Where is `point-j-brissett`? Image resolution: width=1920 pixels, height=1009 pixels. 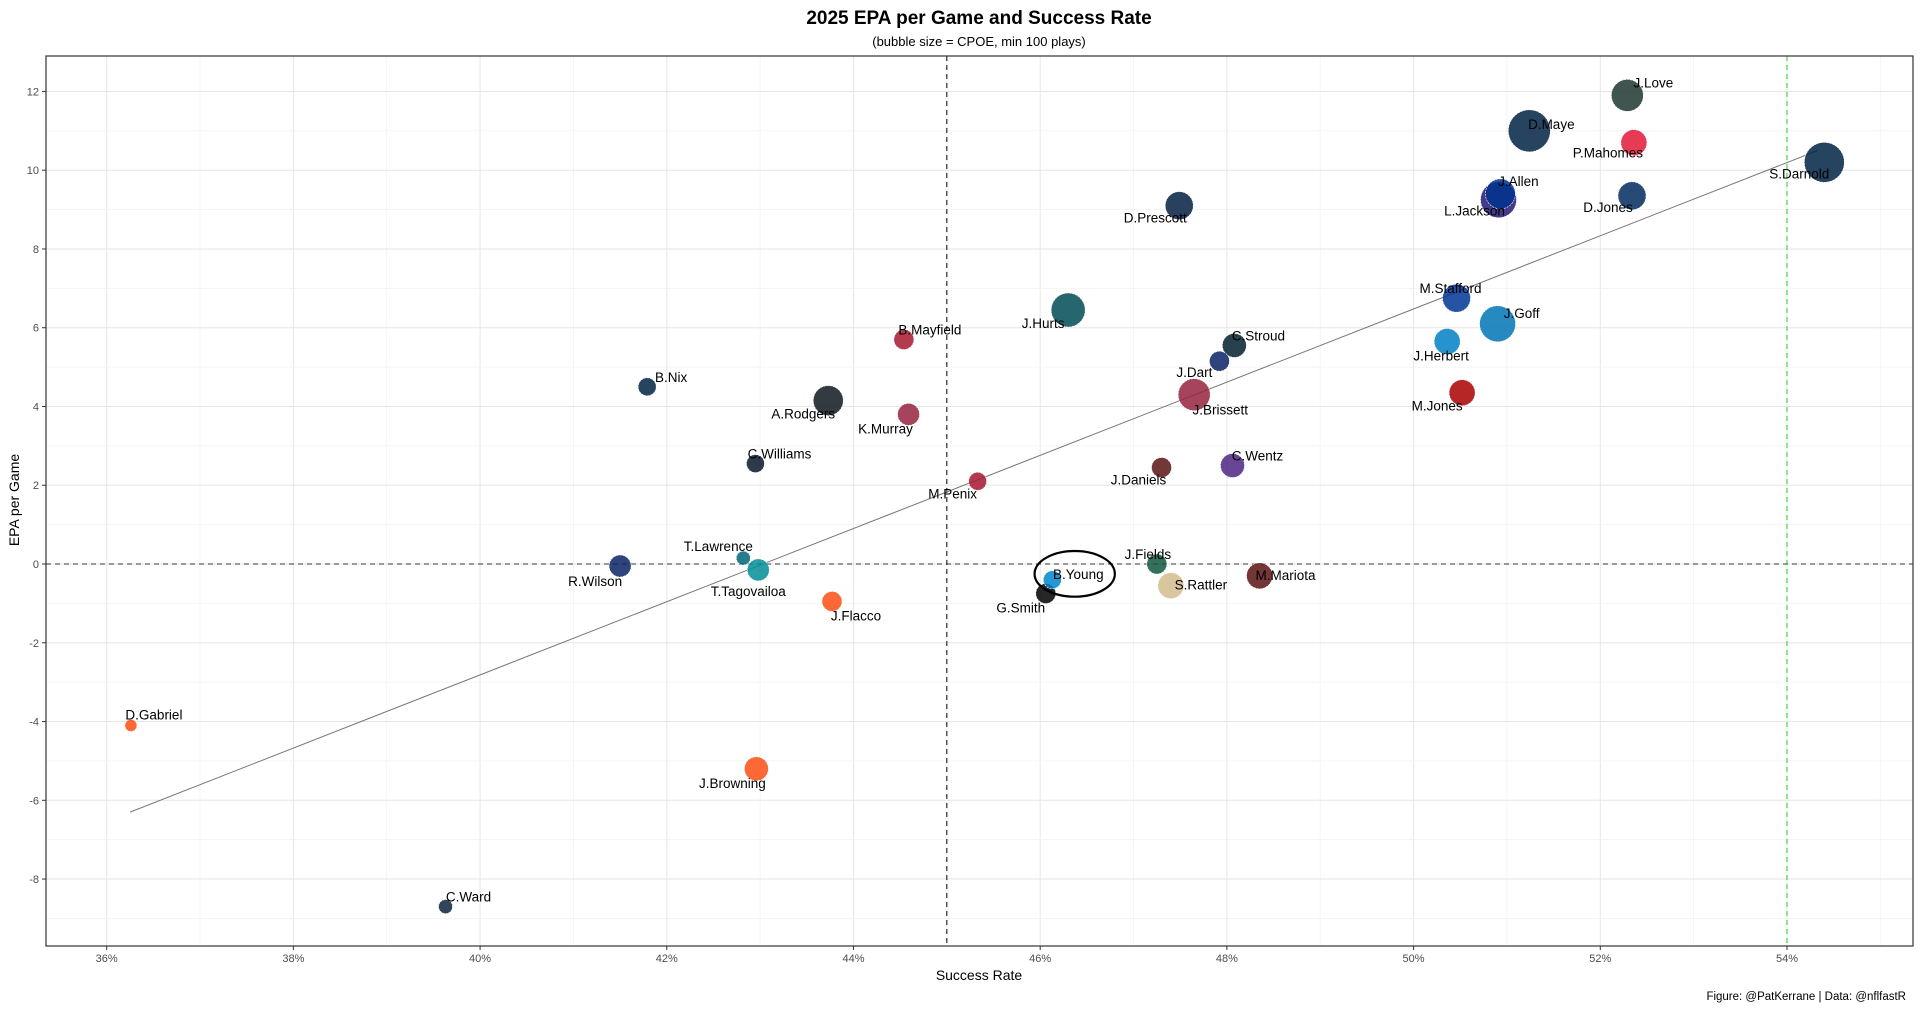
point-j-brissett is located at coordinates (1194, 394).